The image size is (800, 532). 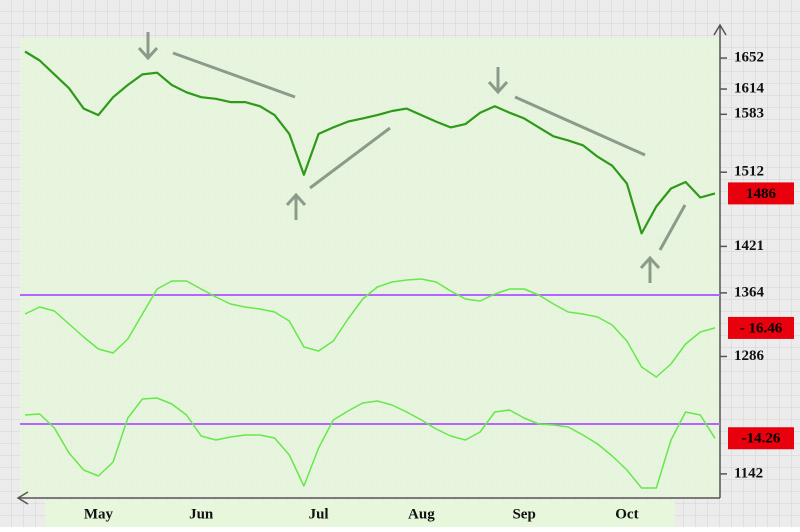 I want to click on y-tick-label: 1583, so click(x=749, y=114).